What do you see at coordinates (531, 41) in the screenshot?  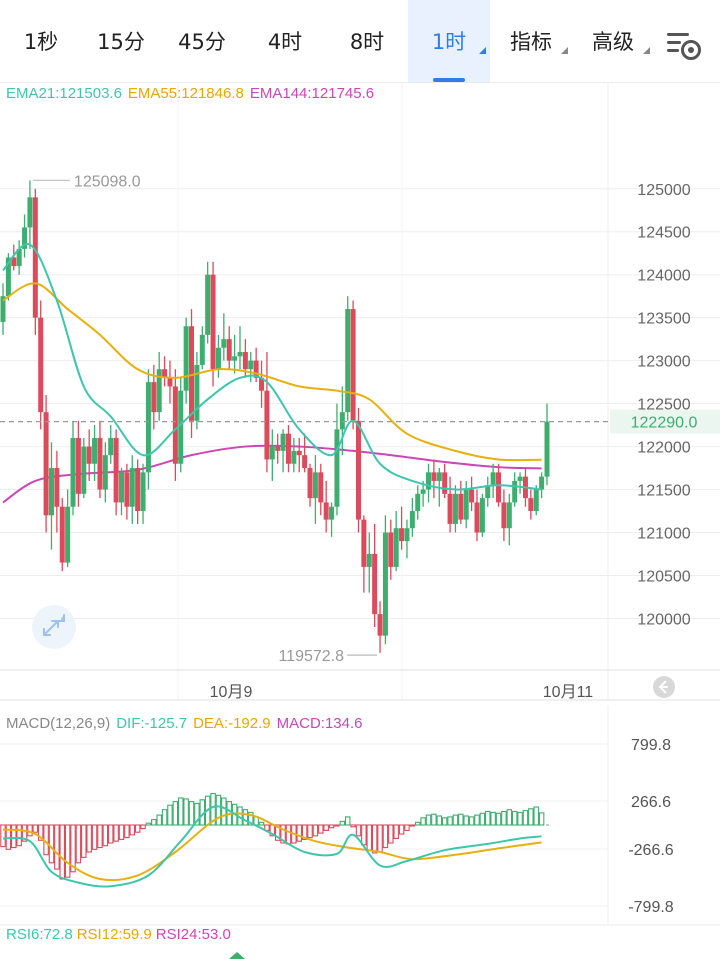 I see `tab-indicators: 指标` at bounding box center [531, 41].